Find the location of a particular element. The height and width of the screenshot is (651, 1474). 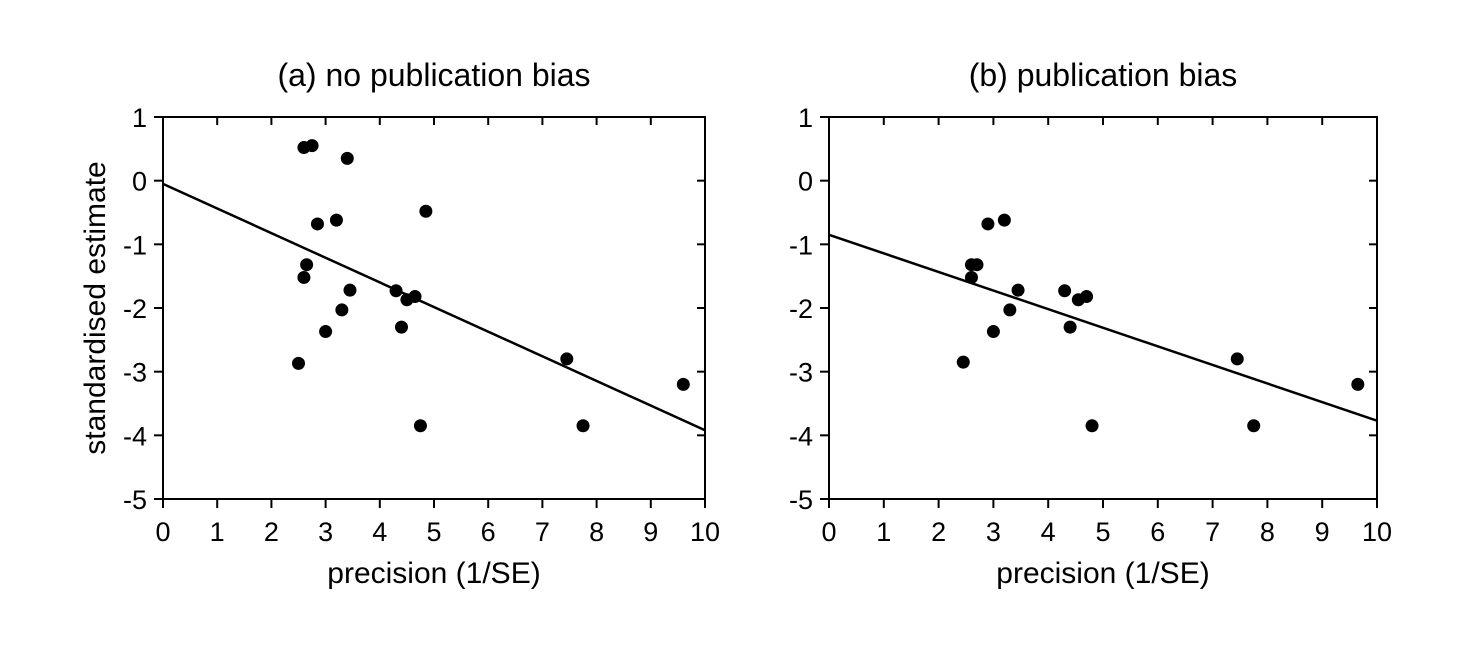

chart-title: (a) no publication bias is located at coordinates (433, 75).